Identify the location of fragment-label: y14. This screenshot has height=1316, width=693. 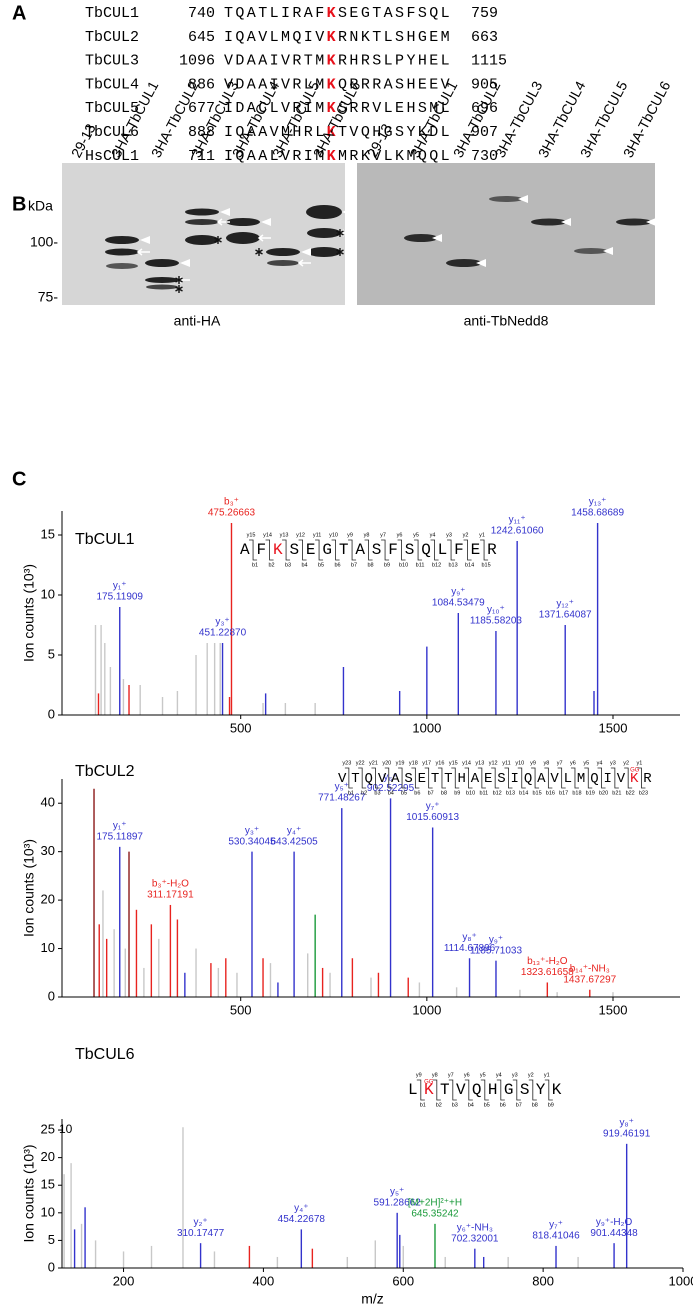
(267, 535).